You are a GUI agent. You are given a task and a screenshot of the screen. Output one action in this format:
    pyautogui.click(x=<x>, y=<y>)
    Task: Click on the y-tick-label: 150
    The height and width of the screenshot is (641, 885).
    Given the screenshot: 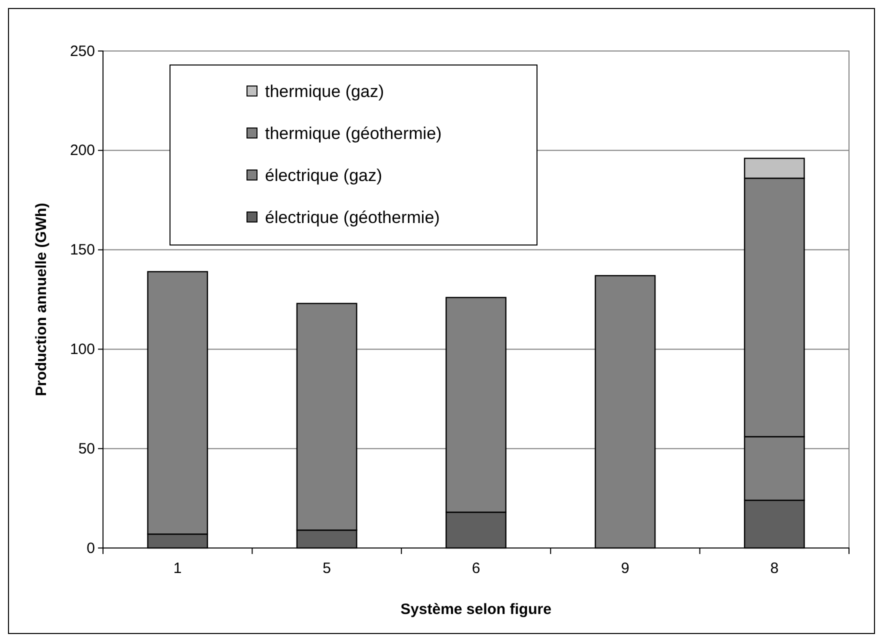 What is the action you would take?
    pyautogui.click(x=82, y=250)
    